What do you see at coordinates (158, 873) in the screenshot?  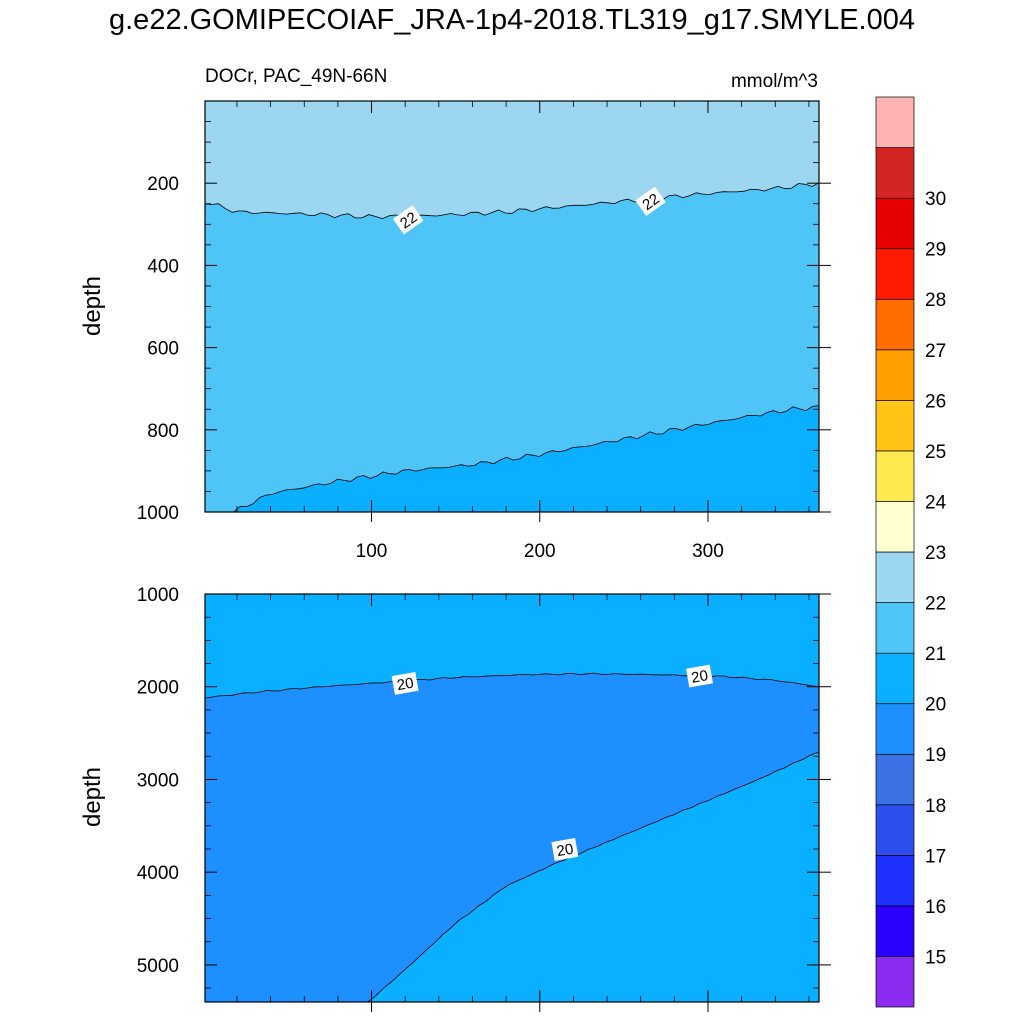 I see `y-tick-label: 4000` at bounding box center [158, 873].